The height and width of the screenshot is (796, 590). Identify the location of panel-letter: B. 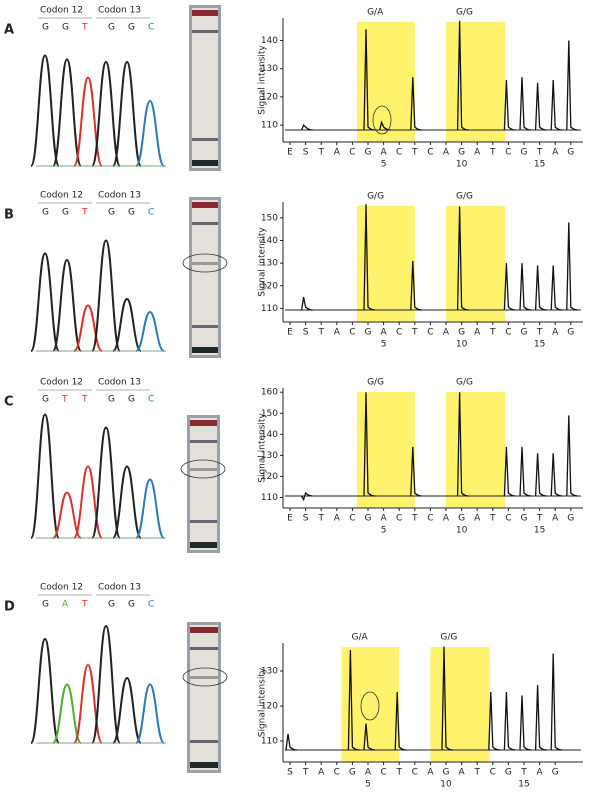
(9, 215).